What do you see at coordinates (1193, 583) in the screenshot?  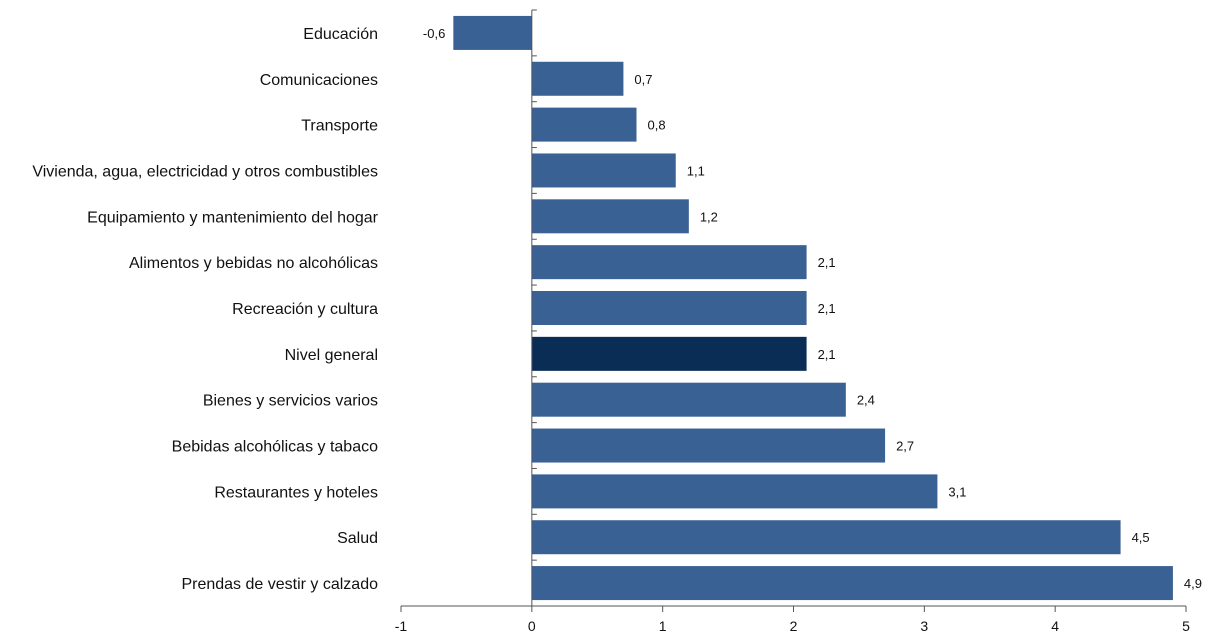 I see `value-label: 4,9` at bounding box center [1193, 583].